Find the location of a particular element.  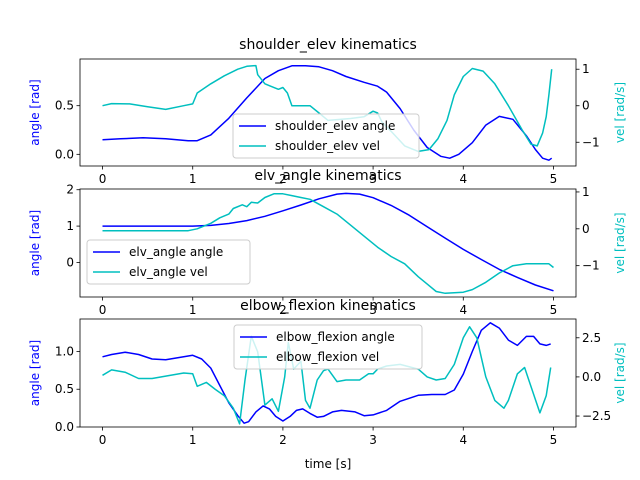

legend-label: elv_angle vel is located at coordinates (168, 272).